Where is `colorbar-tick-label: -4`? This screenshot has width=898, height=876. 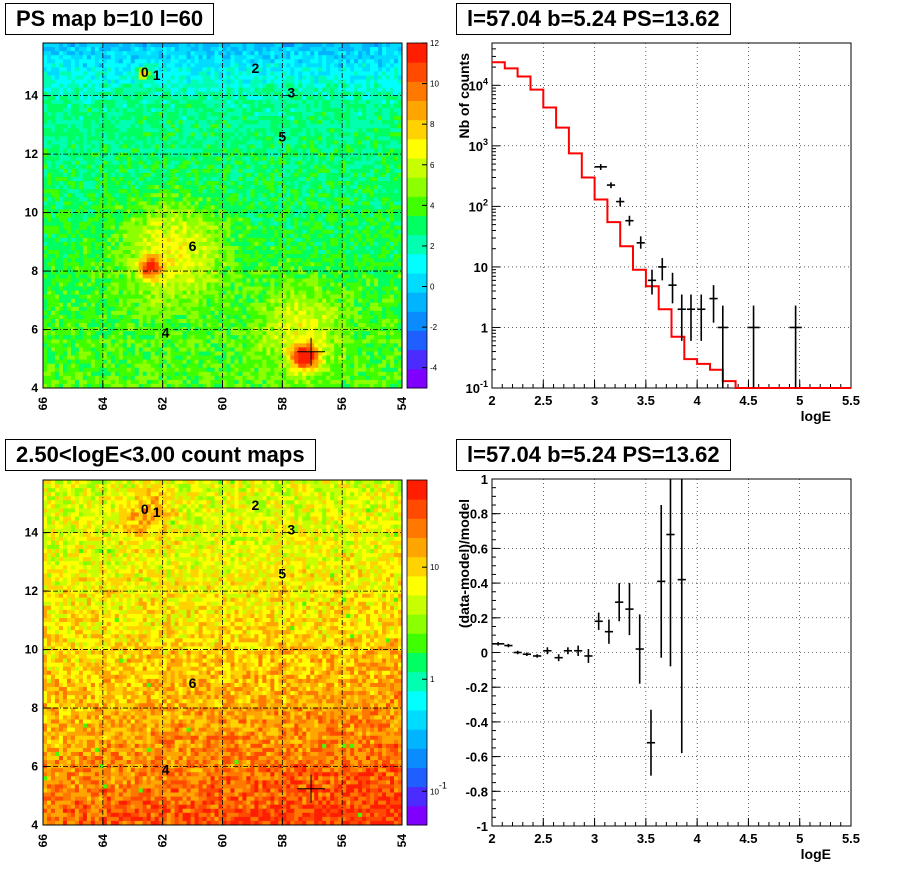
colorbar-tick-label: -4 is located at coordinates (434, 368).